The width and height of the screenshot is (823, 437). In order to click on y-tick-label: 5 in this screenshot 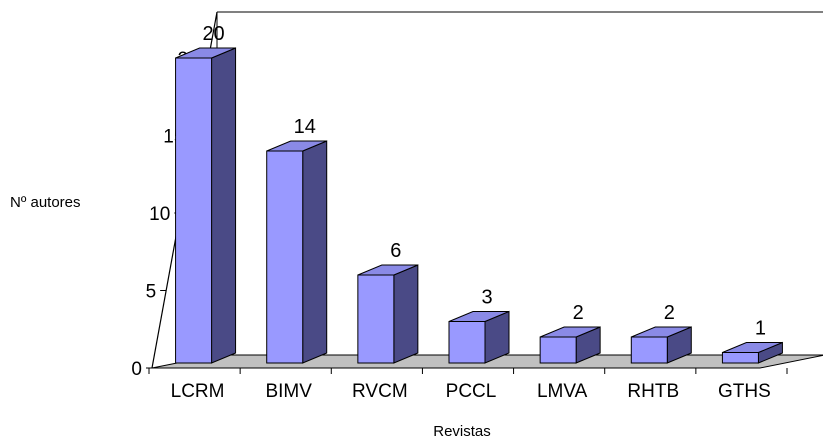, I will do `click(151, 292)`.